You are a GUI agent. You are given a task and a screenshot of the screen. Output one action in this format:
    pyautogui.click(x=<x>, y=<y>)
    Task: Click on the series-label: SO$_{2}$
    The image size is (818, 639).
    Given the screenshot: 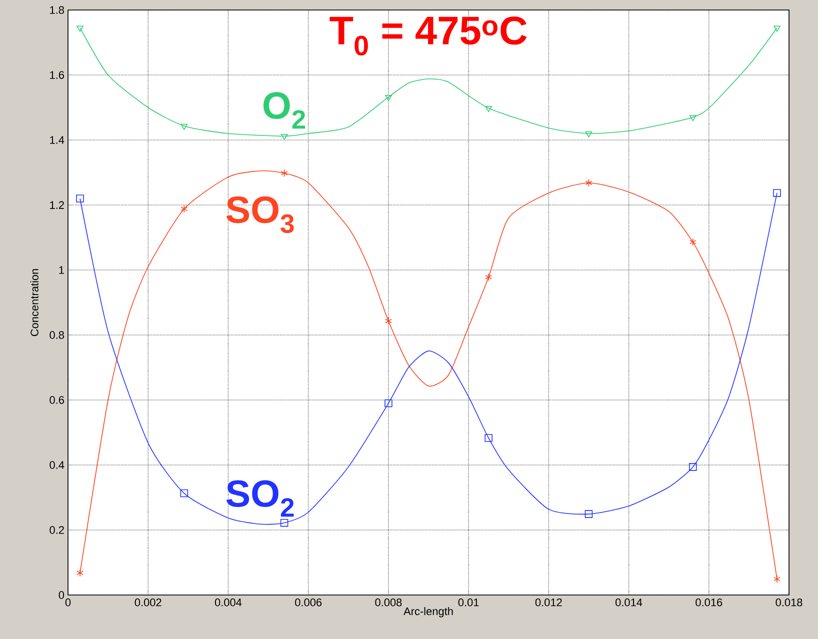 What is the action you would take?
    pyautogui.click(x=260, y=498)
    